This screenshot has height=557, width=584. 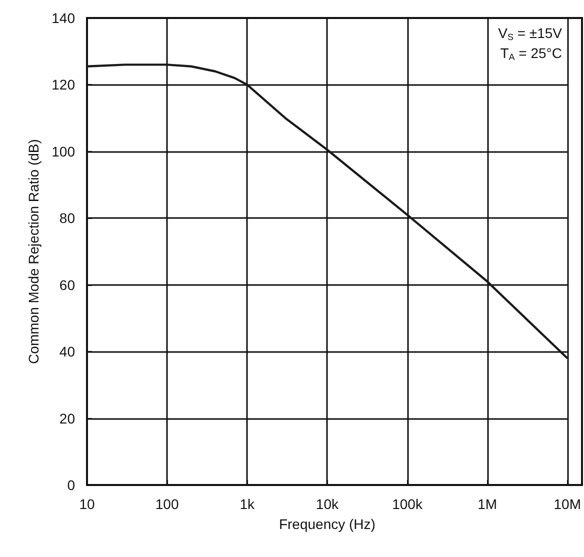 I want to click on y-tick-label: 120, so click(x=64, y=84).